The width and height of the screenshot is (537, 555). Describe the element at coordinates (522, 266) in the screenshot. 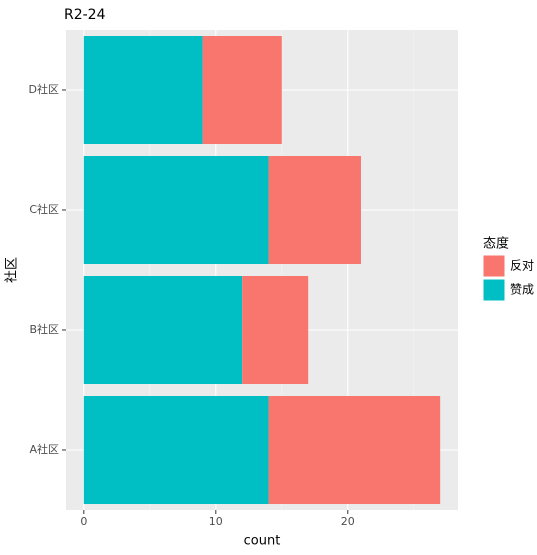

I see `legend-label: 反对` at that location.